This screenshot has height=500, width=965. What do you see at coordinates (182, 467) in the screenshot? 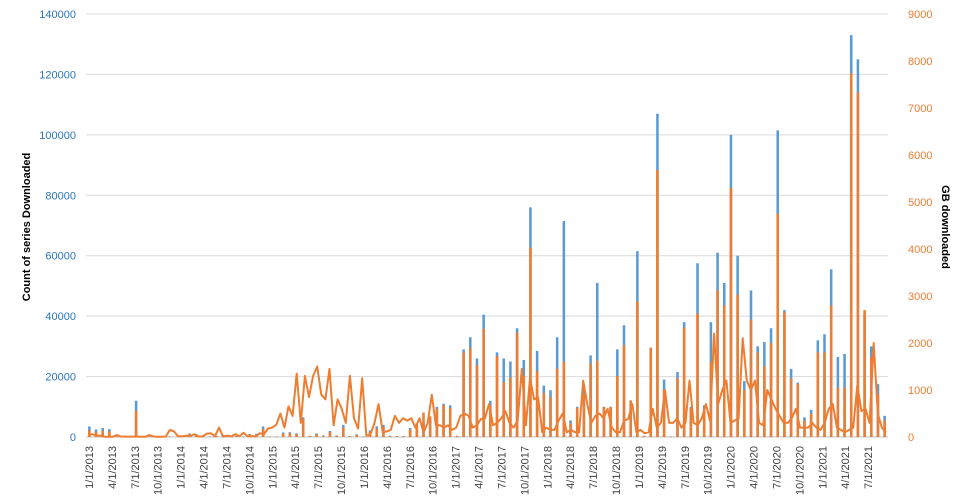
I see `x-tick-label: 1/1/2014` at bounding box center [182, 467].